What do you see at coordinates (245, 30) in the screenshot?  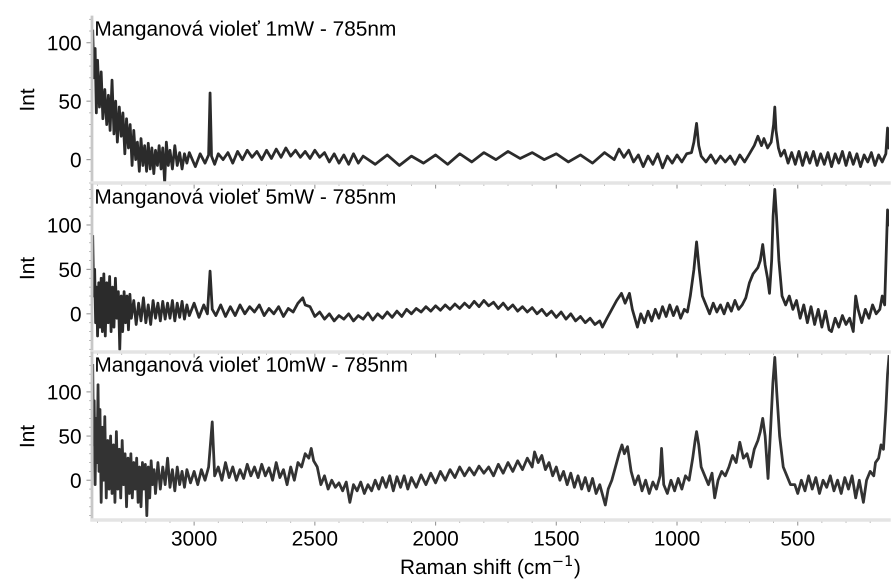 I see `chart-title: Manganová violeť 1mW - 785nm` at bounding box center [245, 30].